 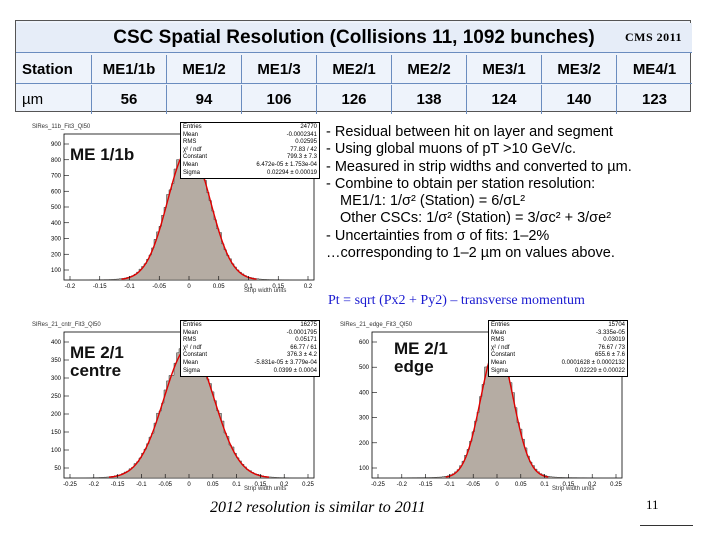 What do you see at coordinates (192, 325) in the screenshot?
I see `stats-key: Entries` at bounding box center [192, 325].